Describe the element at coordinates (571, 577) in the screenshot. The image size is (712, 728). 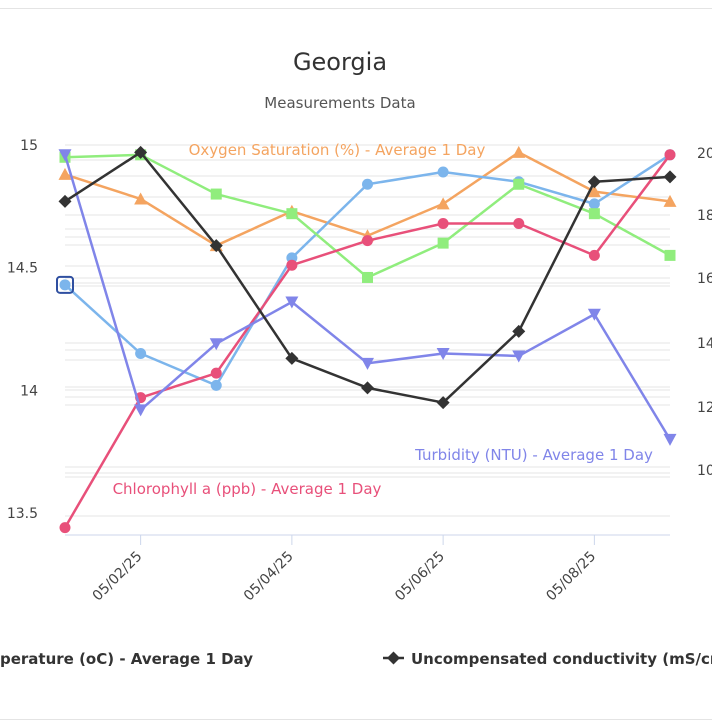
I see `x-tick-label: 05/08/25` at that location.